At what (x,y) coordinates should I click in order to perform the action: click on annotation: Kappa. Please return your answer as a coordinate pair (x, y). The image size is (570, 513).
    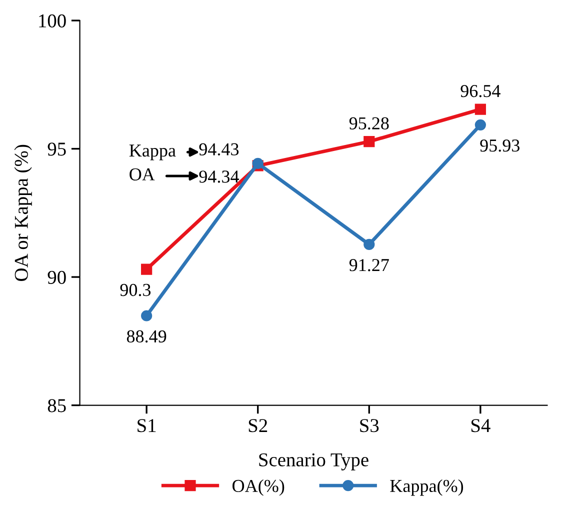
    Looking at the image, I should click on (152, 152).